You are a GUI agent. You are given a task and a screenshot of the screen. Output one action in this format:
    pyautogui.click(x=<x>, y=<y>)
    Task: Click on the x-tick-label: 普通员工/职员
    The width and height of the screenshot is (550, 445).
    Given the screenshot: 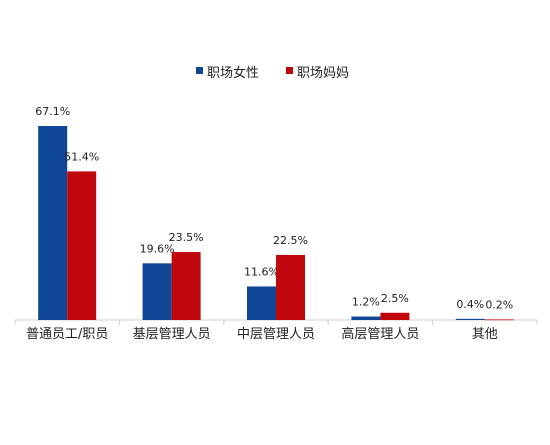 What is the action you would take?
    pyautogui.click(x=67, y=334)
    